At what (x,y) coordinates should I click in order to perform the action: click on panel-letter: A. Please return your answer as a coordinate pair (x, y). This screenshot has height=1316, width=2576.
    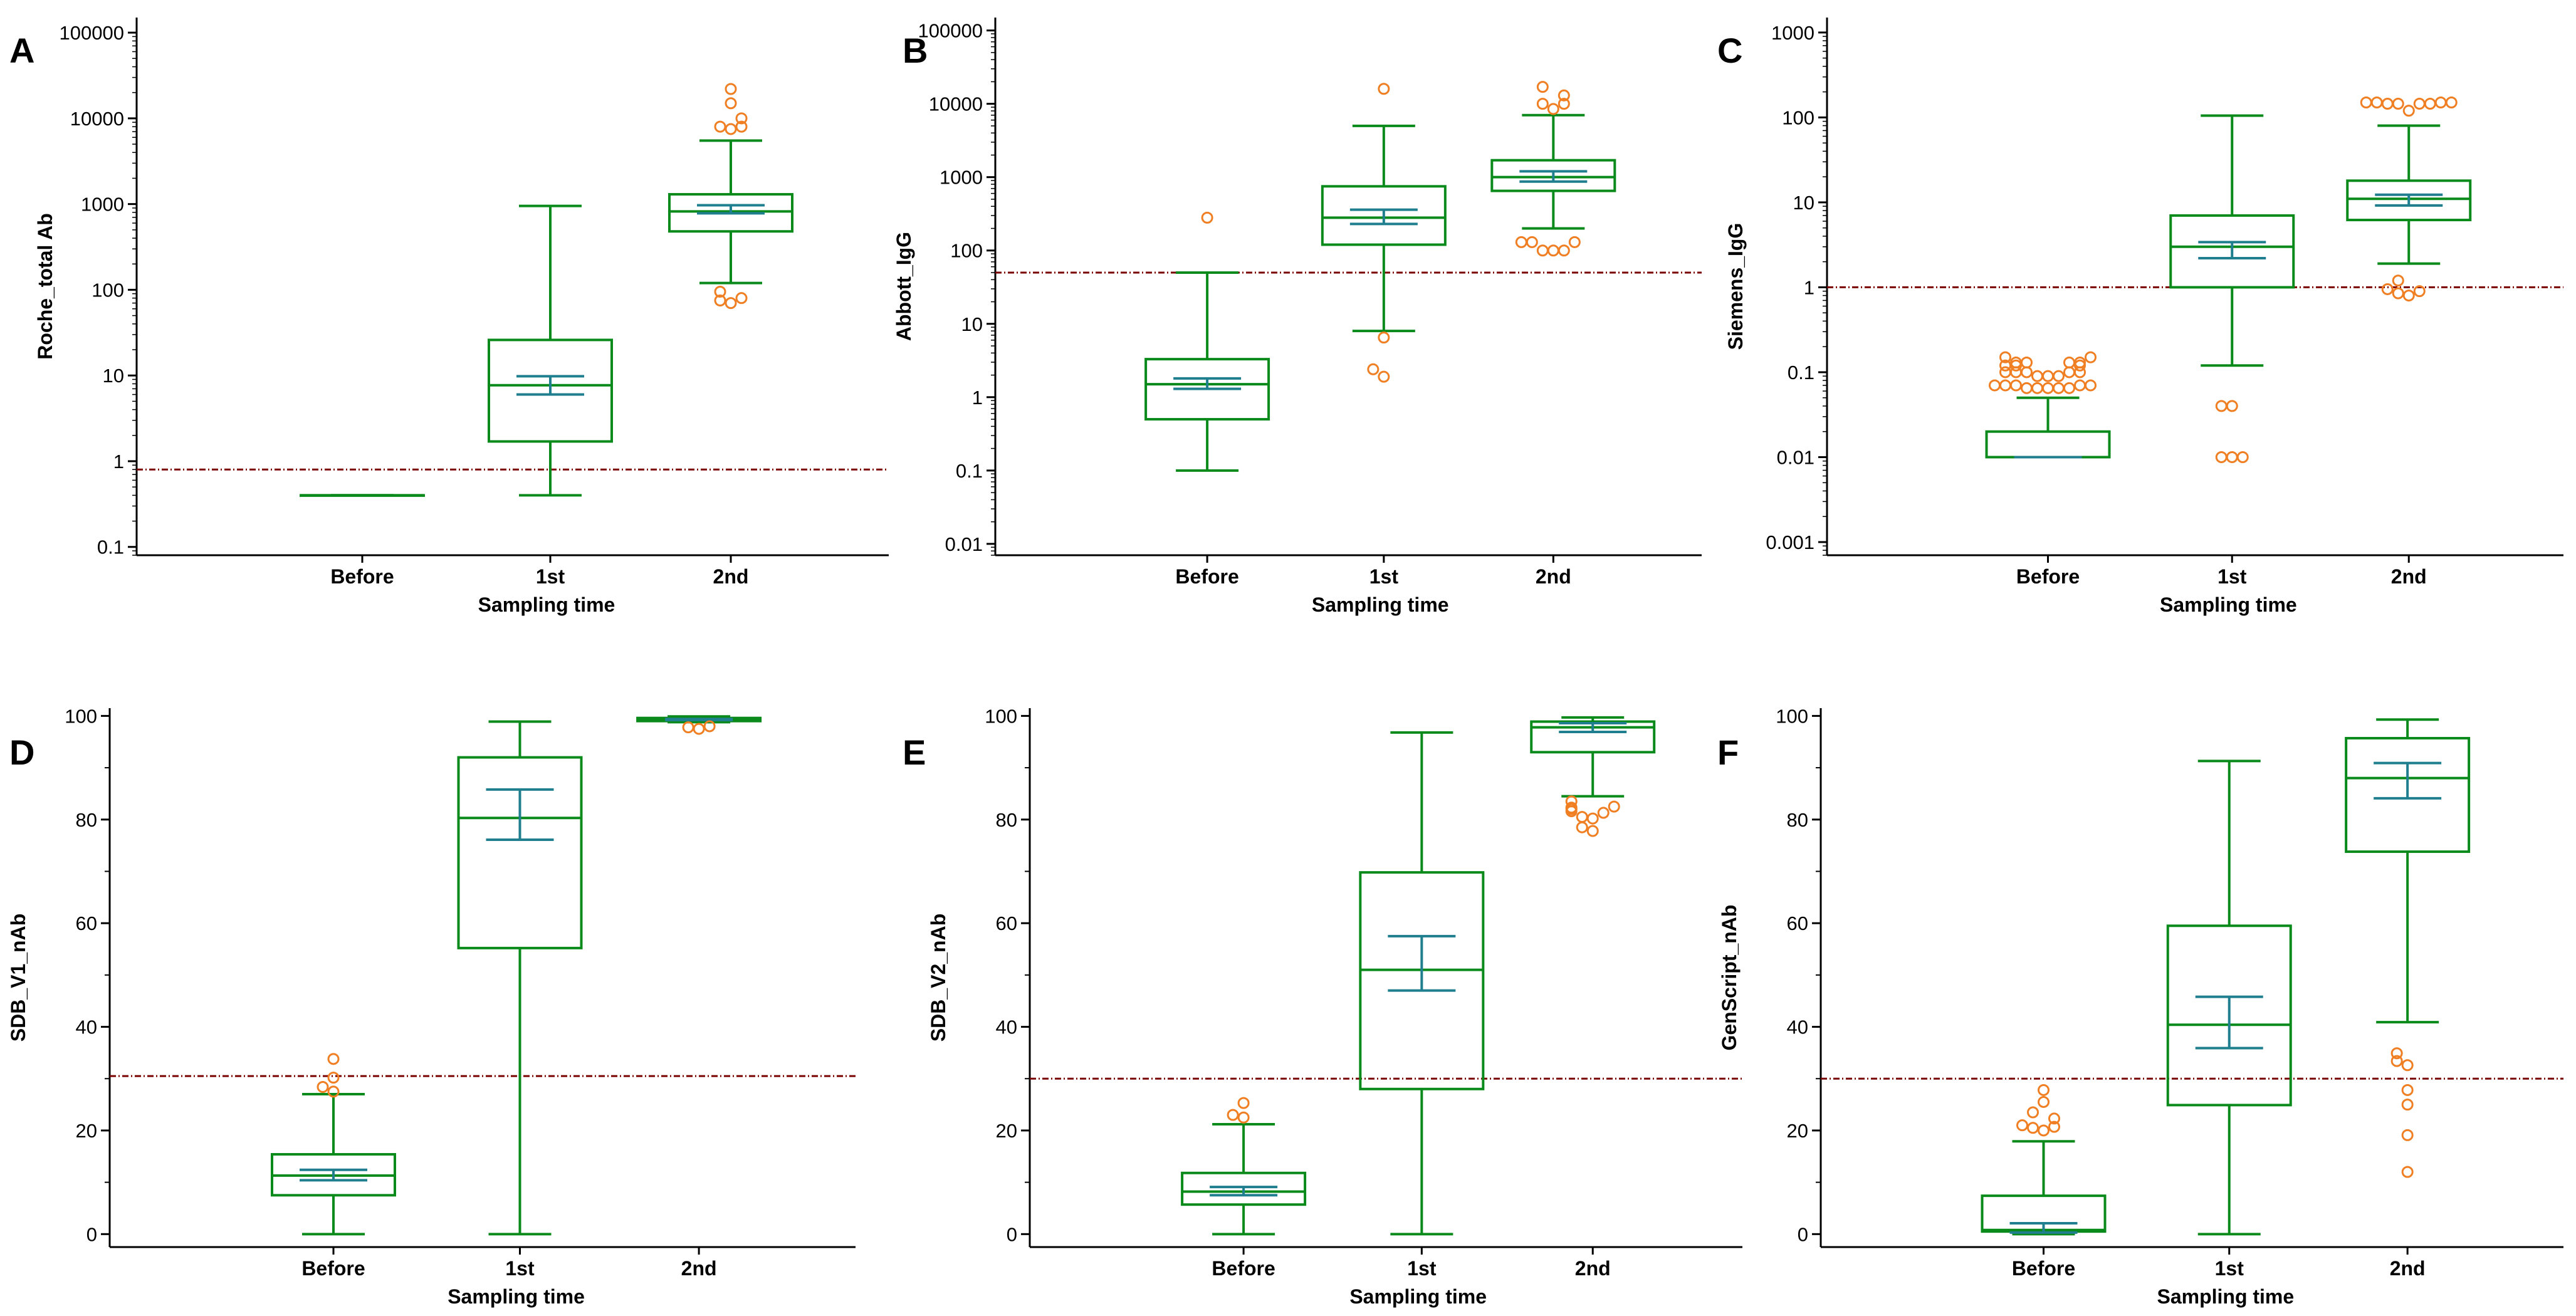
    Looking at the image, I should click on (21, 50).